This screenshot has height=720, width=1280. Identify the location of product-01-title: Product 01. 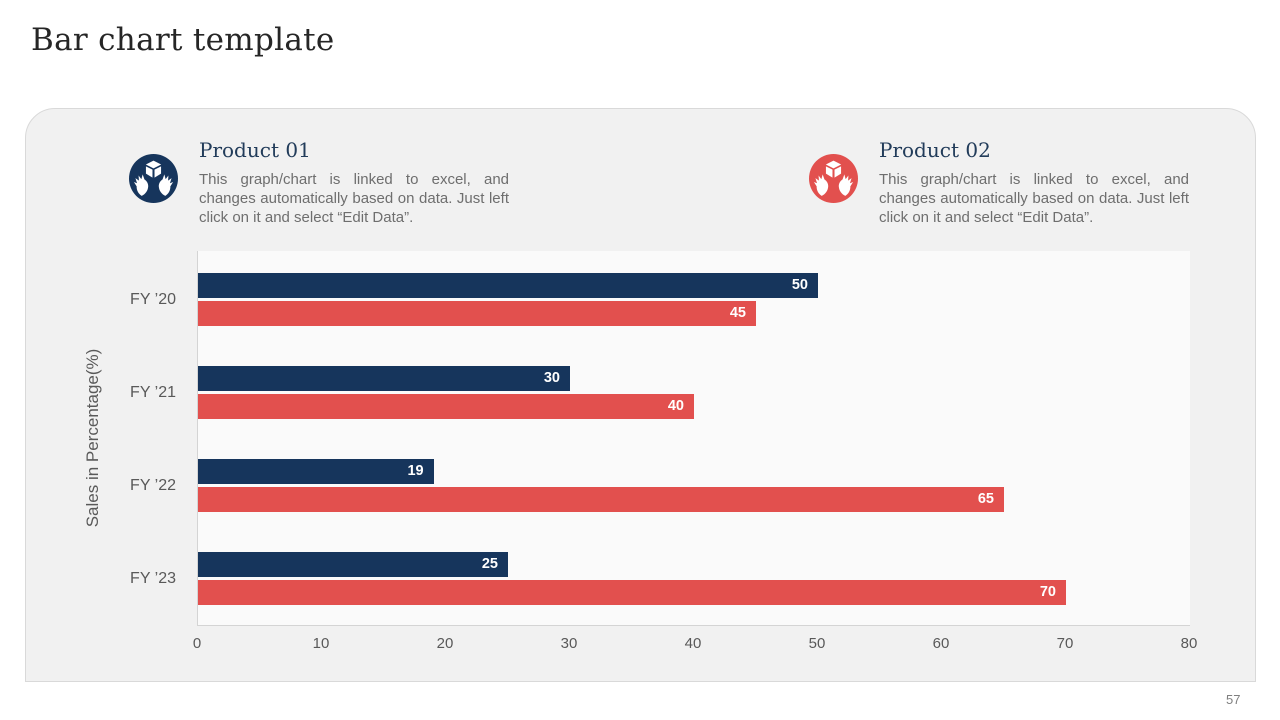
(255, 150).